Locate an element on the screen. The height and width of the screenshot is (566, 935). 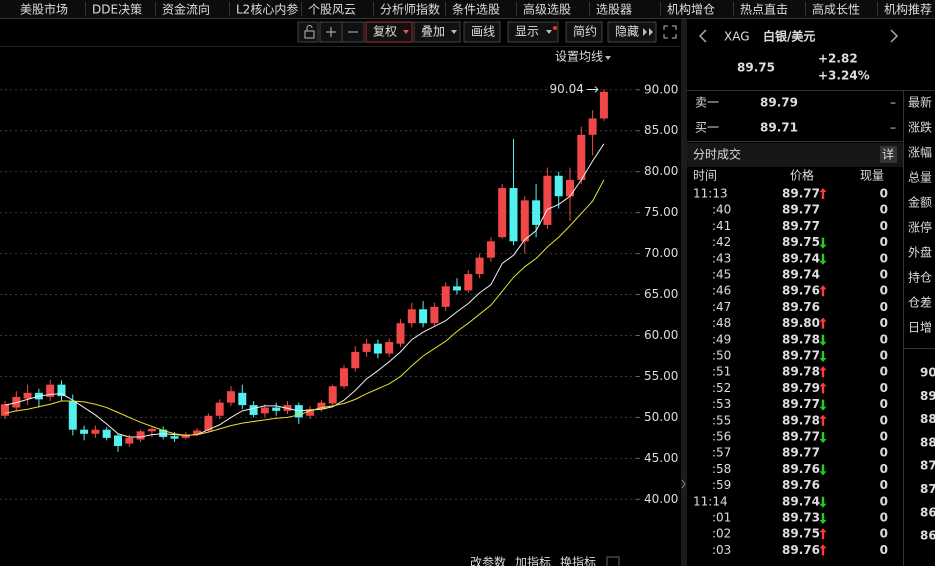
indicator-button: 改参数 is located at coordinates (488, 560).